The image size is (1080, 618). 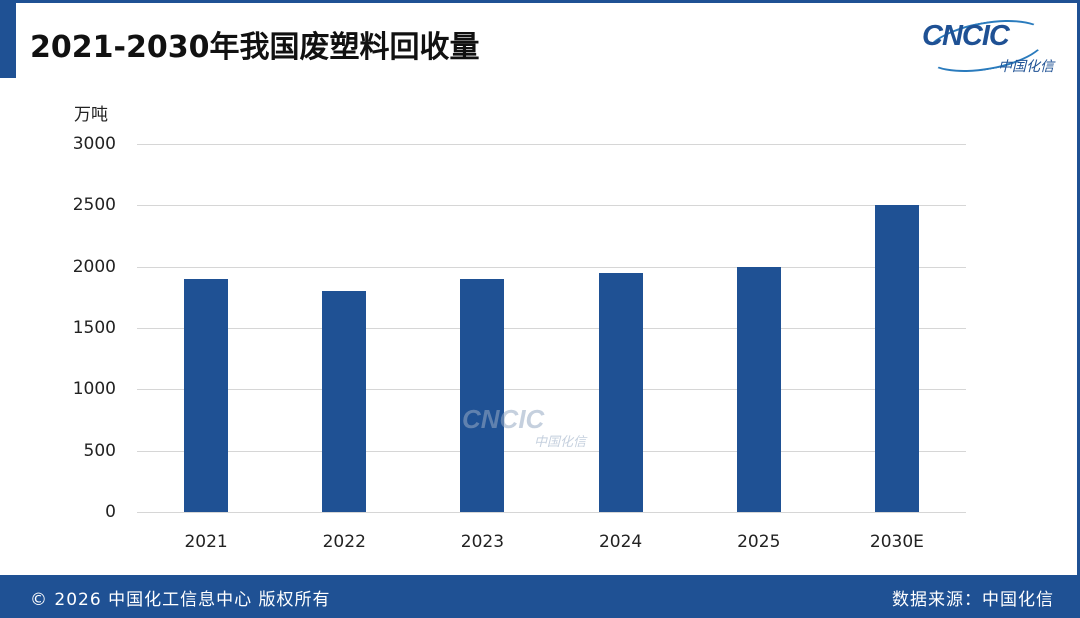 What do you see at coordinates (94, 328) in the screenshot?
I see `y-tick-label: 1500` at bounding box center [94, 328].